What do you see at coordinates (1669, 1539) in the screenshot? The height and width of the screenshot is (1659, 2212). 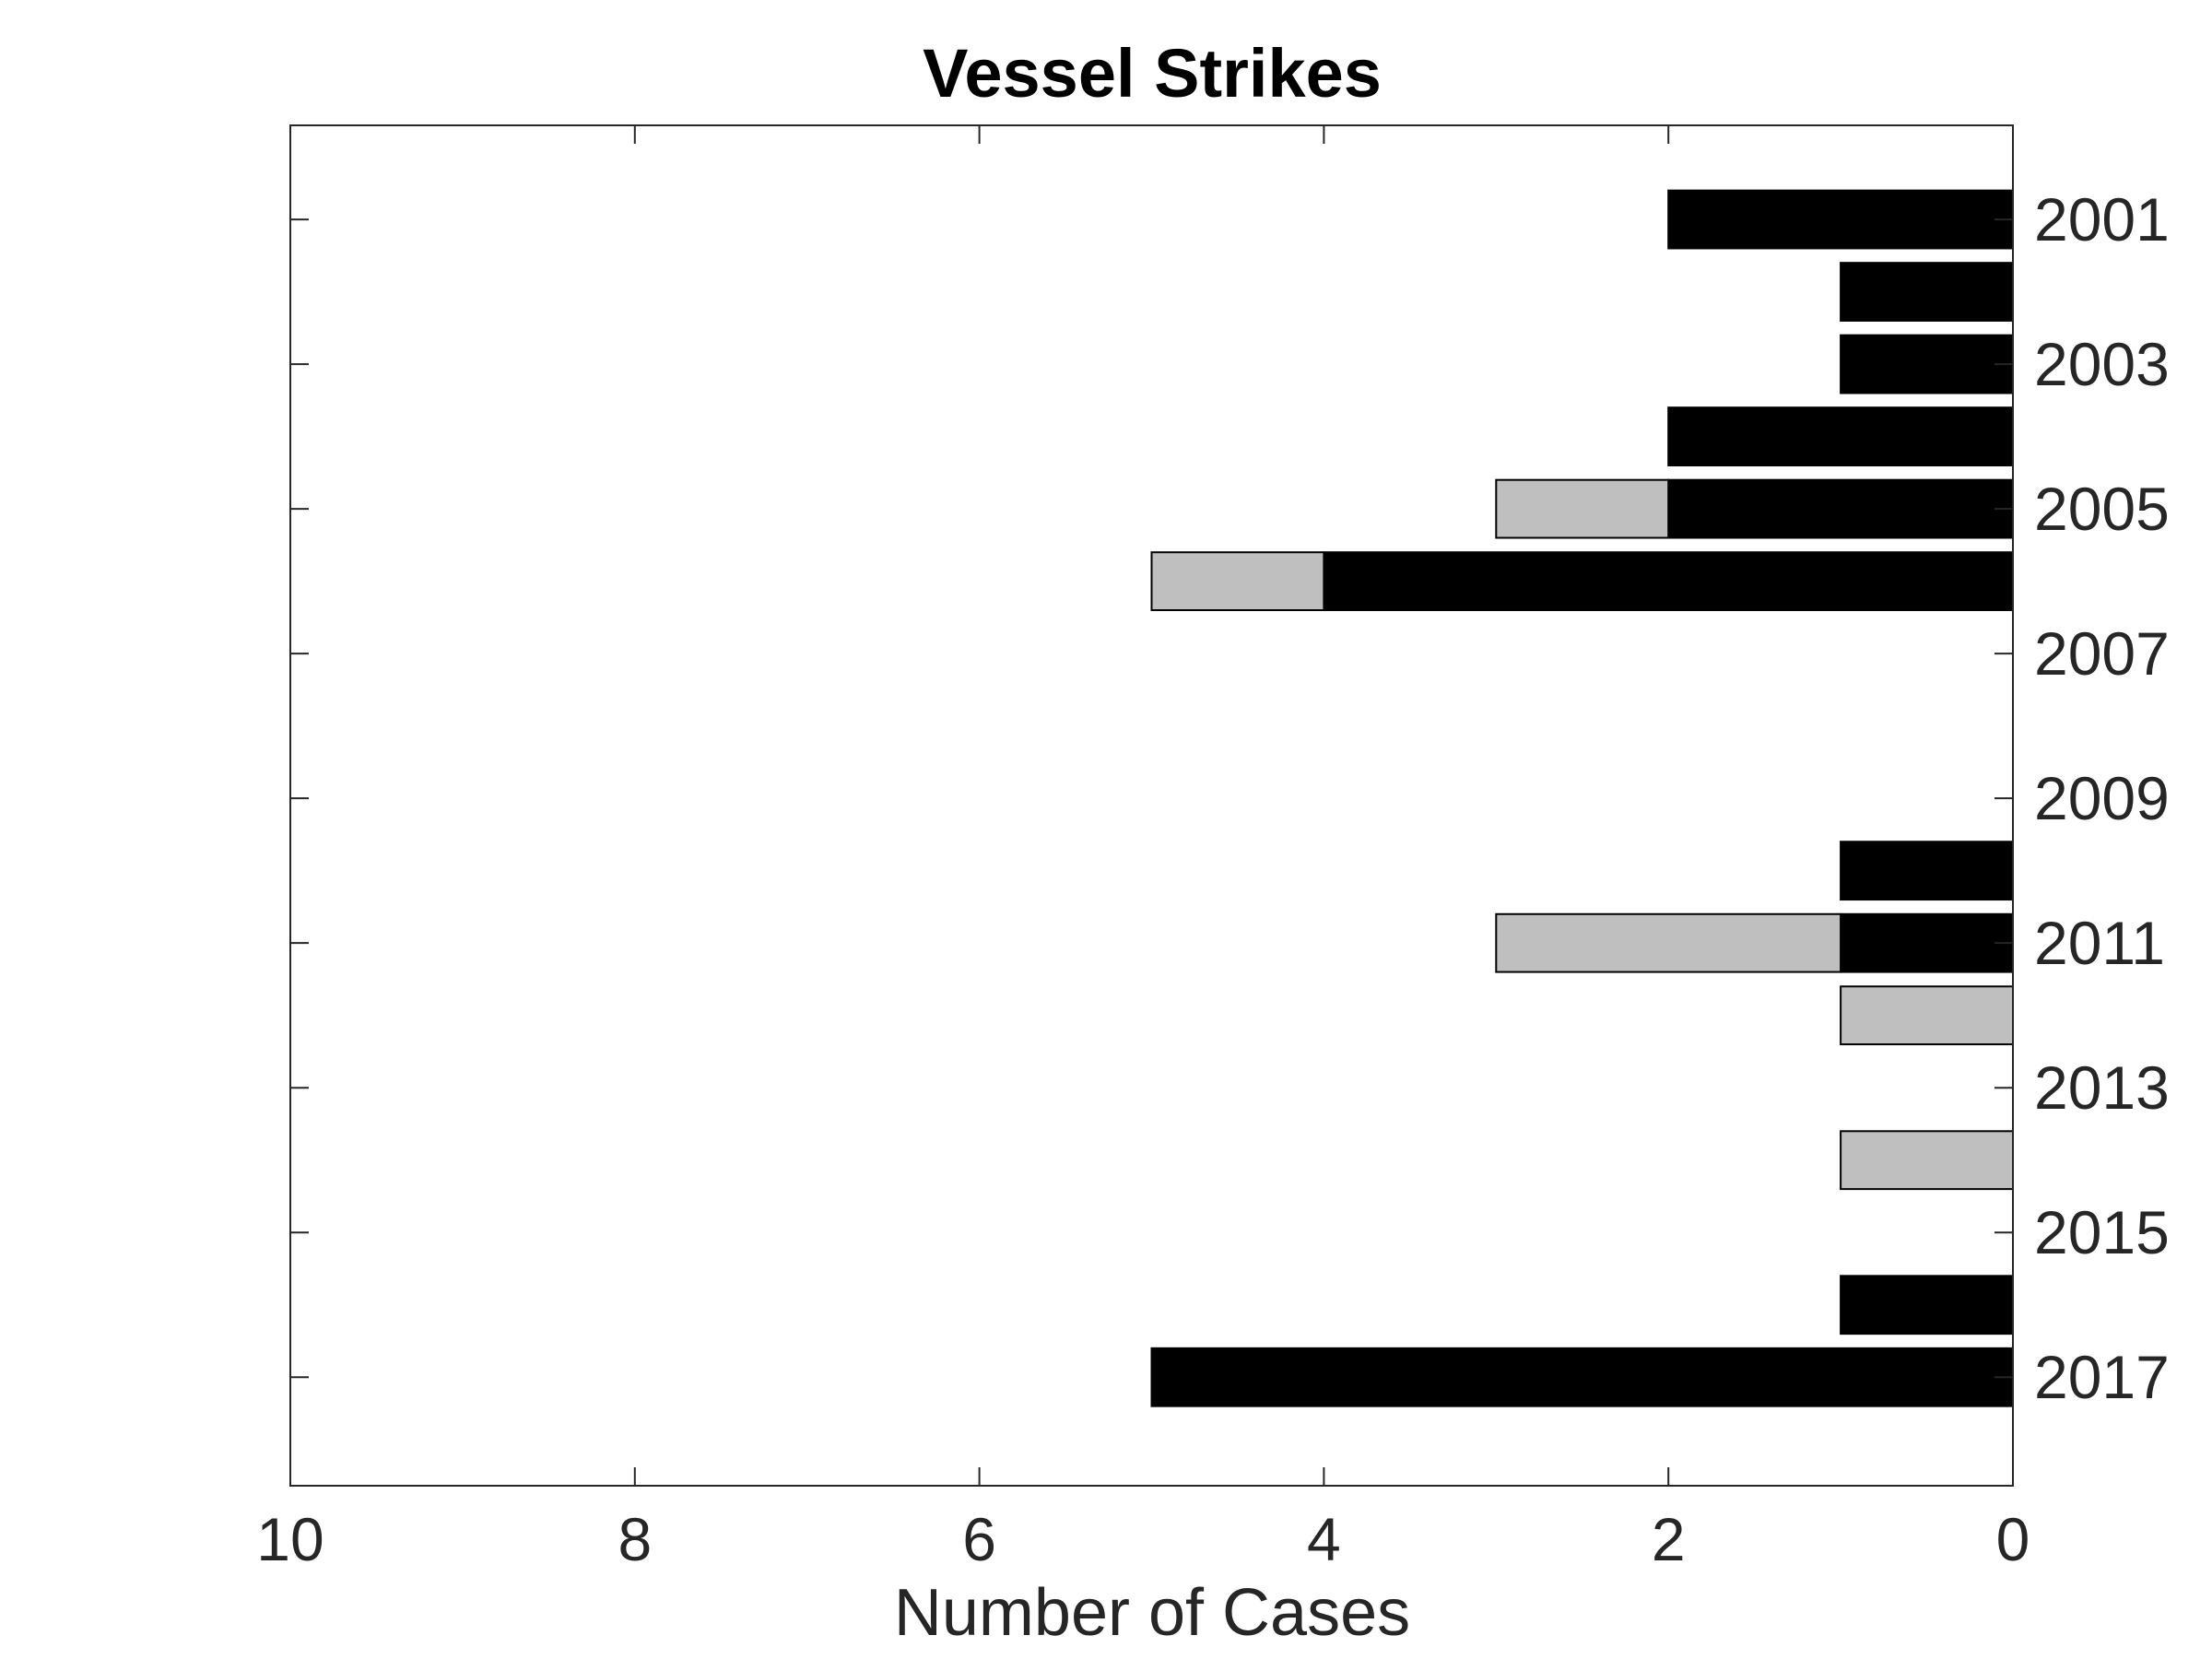 I see `x-tick-label: 2` at bounding box center [1669, 1539].